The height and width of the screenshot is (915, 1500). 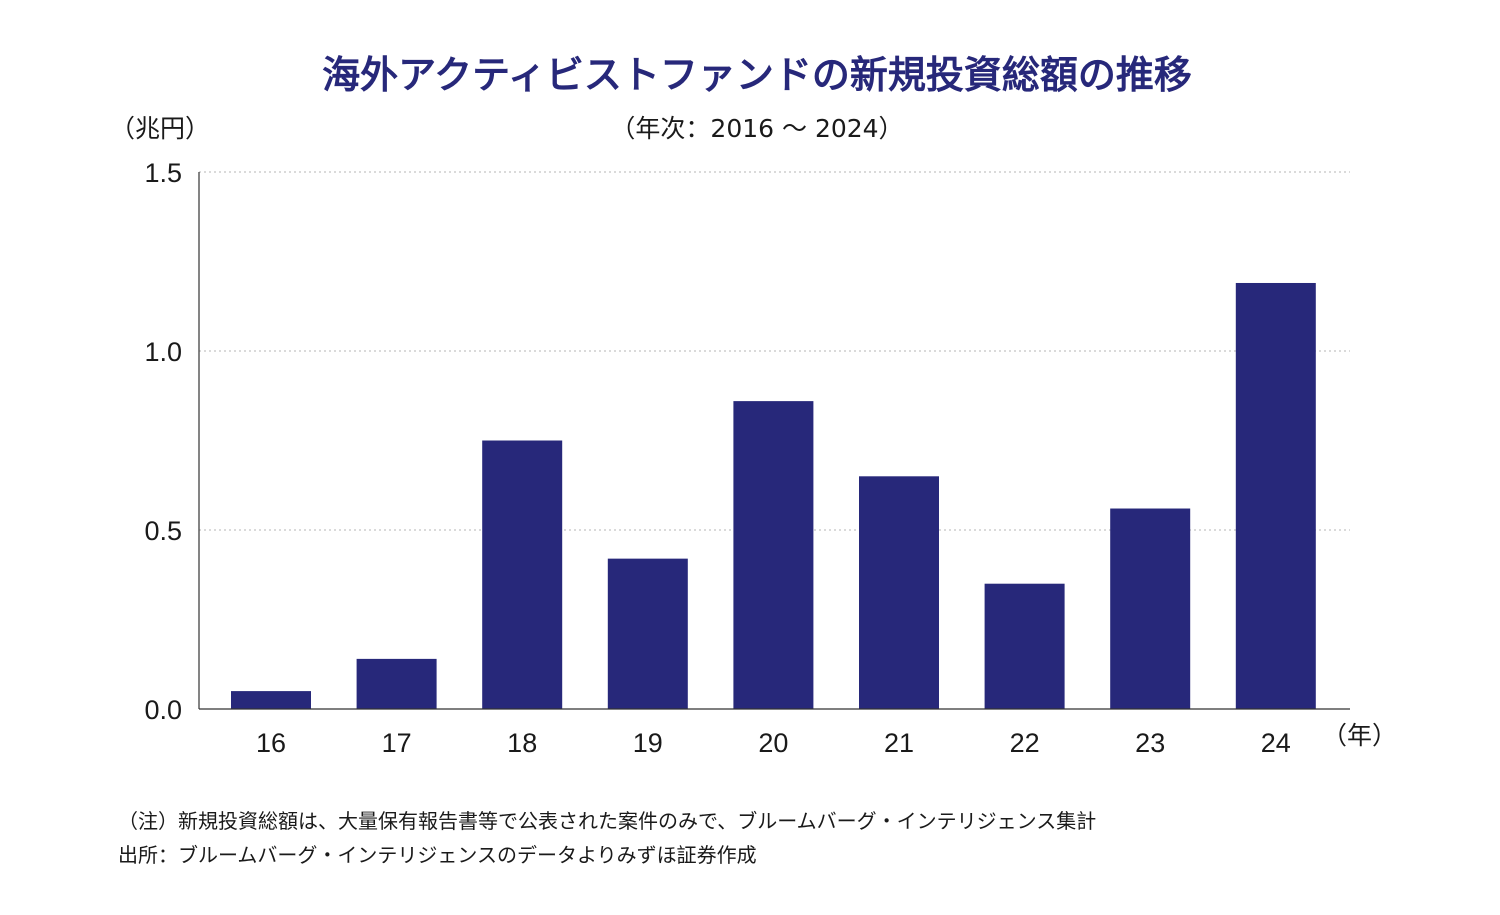 What do you see at coordinates (397, 743) in the screenshot?
I see `x-tick-label: 17` at bounding box center [397, 743].